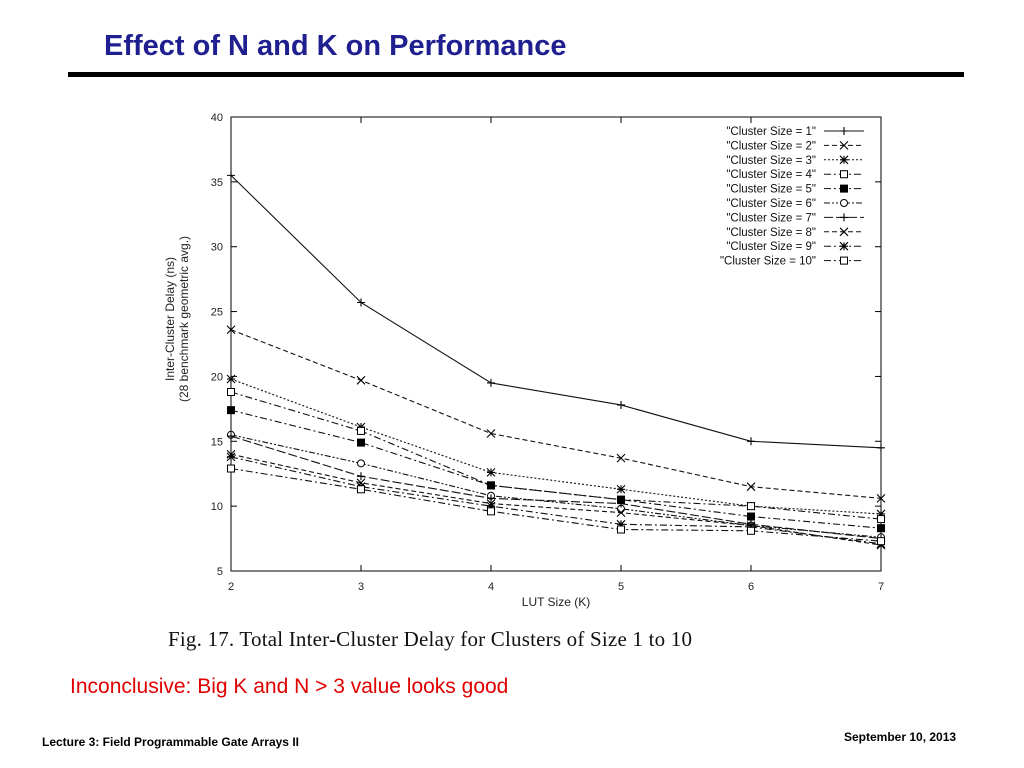  What do you see at coordinates (217, 377) in the screenshot?
I see `y-tick-label: 20` at bounding box center [217, 377].